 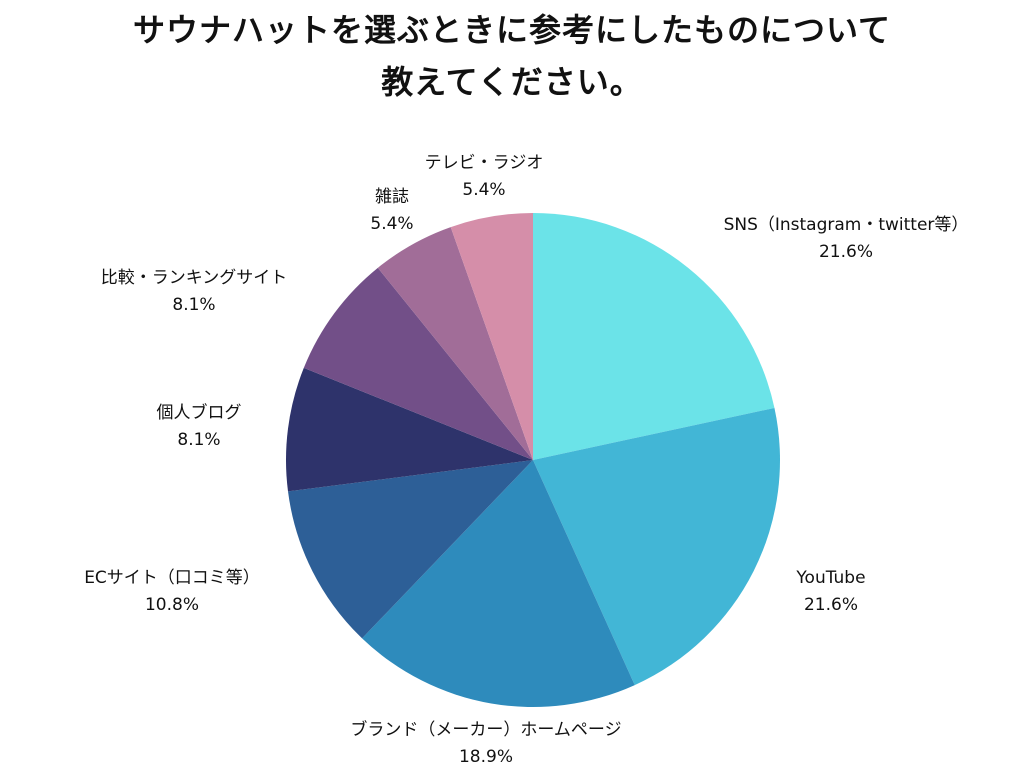 I want to click on slice-value-label-3: 18.9%, so click(x=486, y=757).